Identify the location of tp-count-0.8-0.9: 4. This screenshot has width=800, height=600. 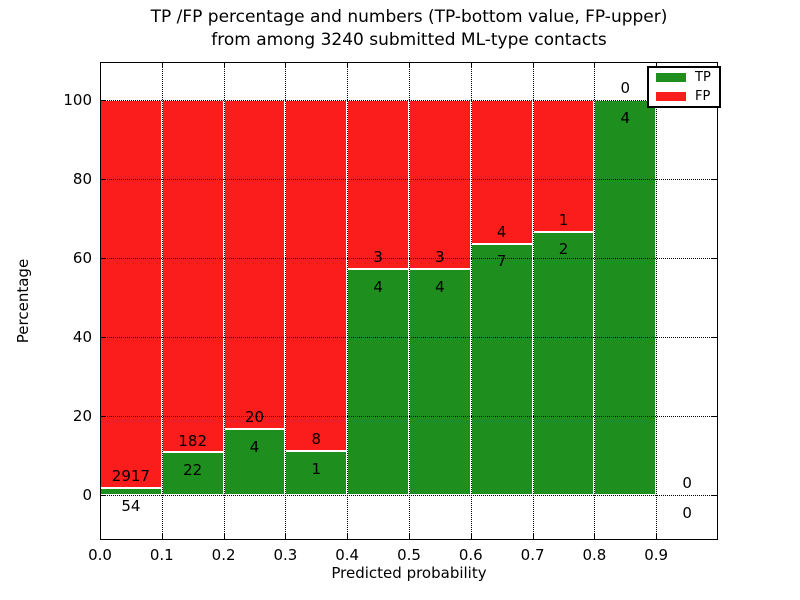
(625, 117).